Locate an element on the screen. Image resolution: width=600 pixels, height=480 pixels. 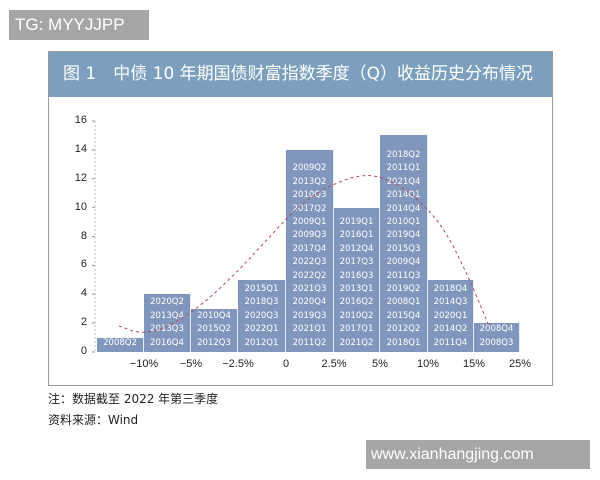
bar-quarter-label: 2018Q3 is located at coordinates (261, 302).